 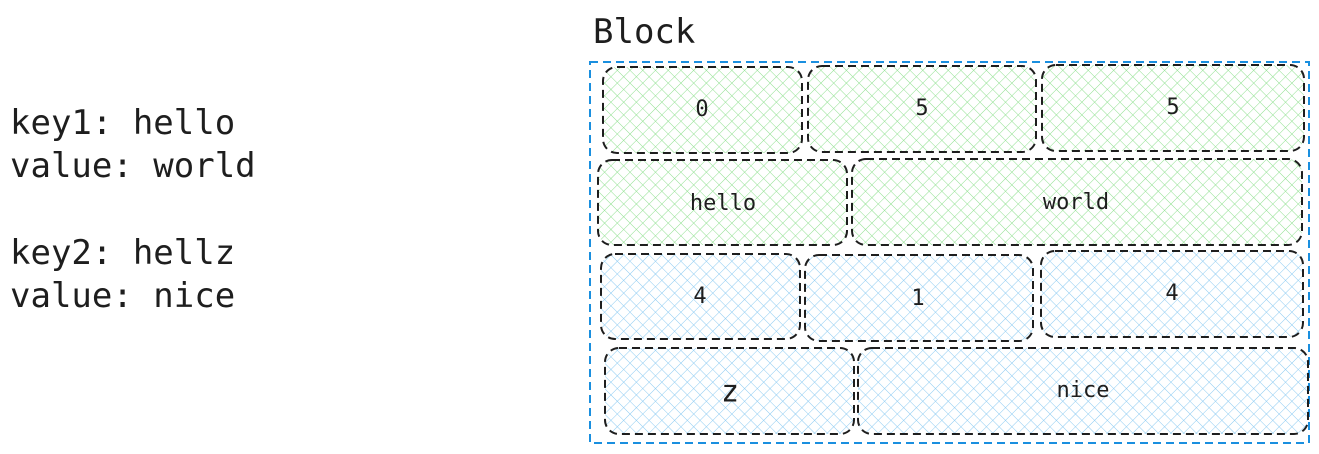 What do you see at coordinates (123, 253) in the screenshot?
I see `entry-2-key: key2: hellz` at bounding box center [123, 253].